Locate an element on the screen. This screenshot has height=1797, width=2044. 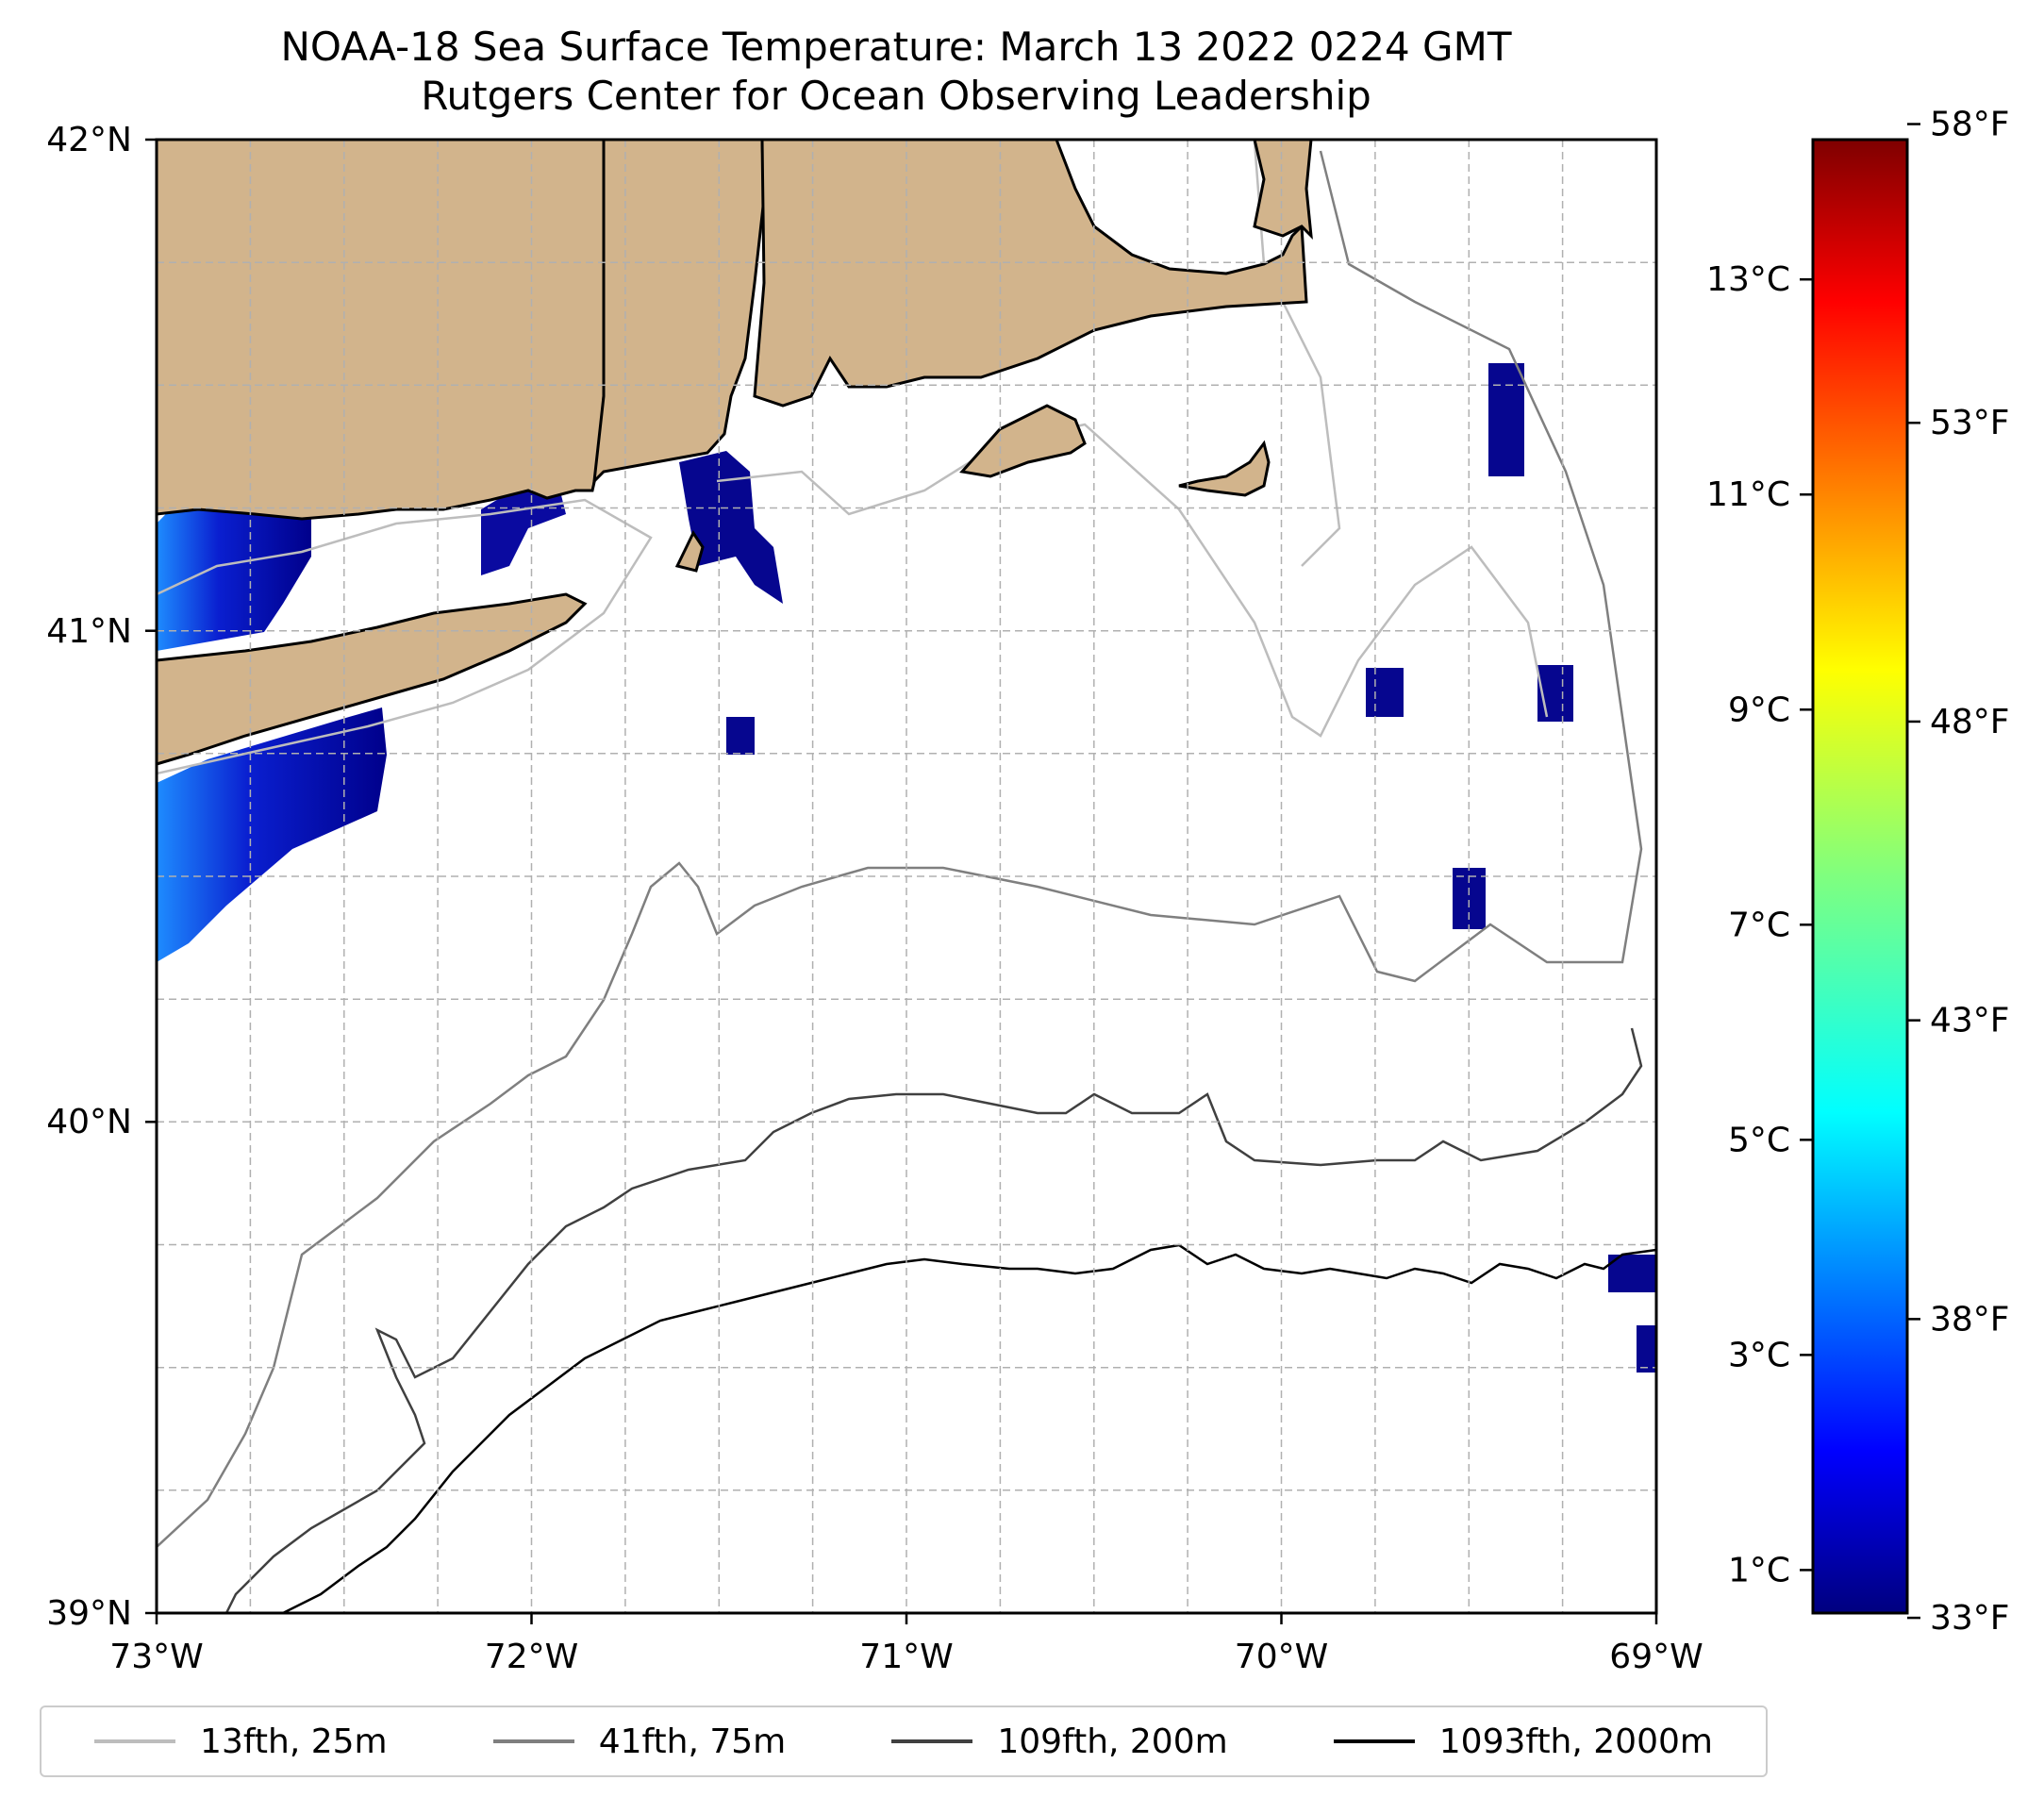
y-axis-labels: 42°N 41°N 40°N 39°N is located at coordinates (89, 877).